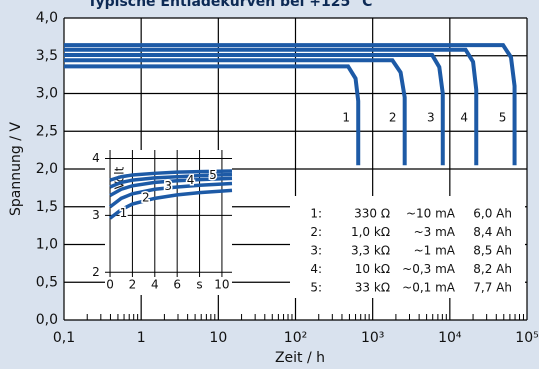 The image size is (539, 369). I want to click on table-cell: 4:, so click(316, 269).